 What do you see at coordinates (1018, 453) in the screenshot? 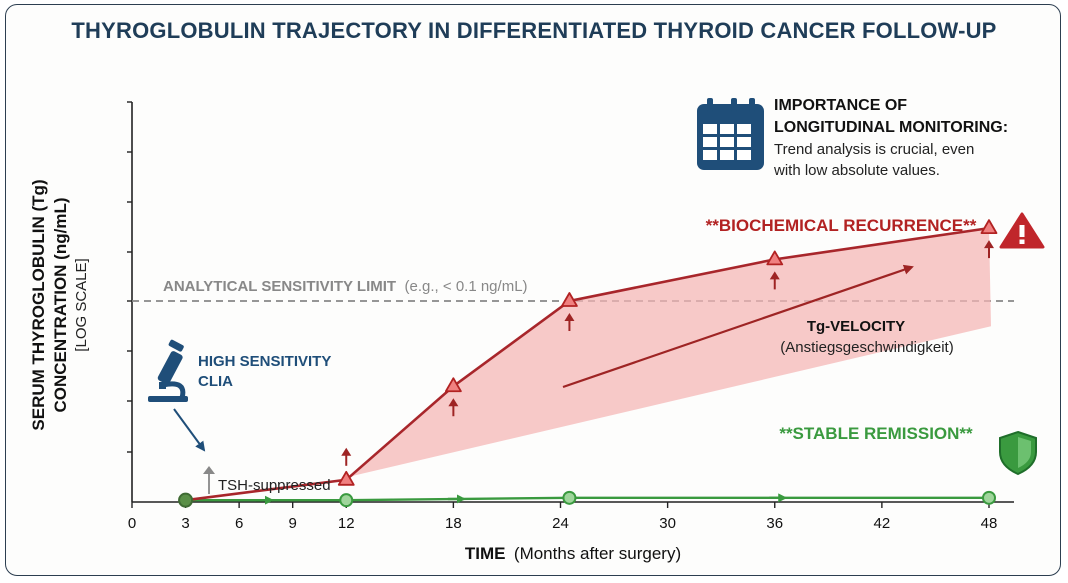
I see `shield-icon` at bounding box center [1018, 453].